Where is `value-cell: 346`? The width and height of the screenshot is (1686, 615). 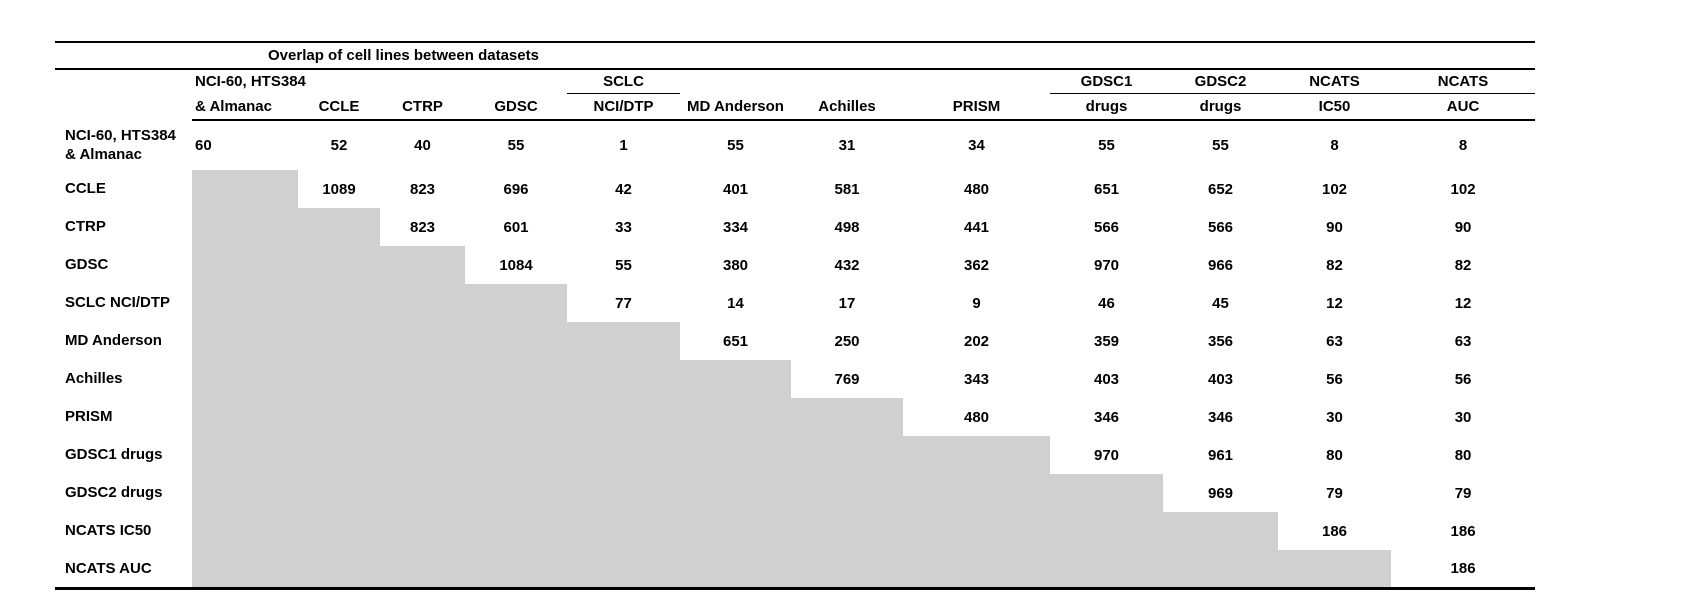
value-cell: 346 is located at coordinates (1106, 417).